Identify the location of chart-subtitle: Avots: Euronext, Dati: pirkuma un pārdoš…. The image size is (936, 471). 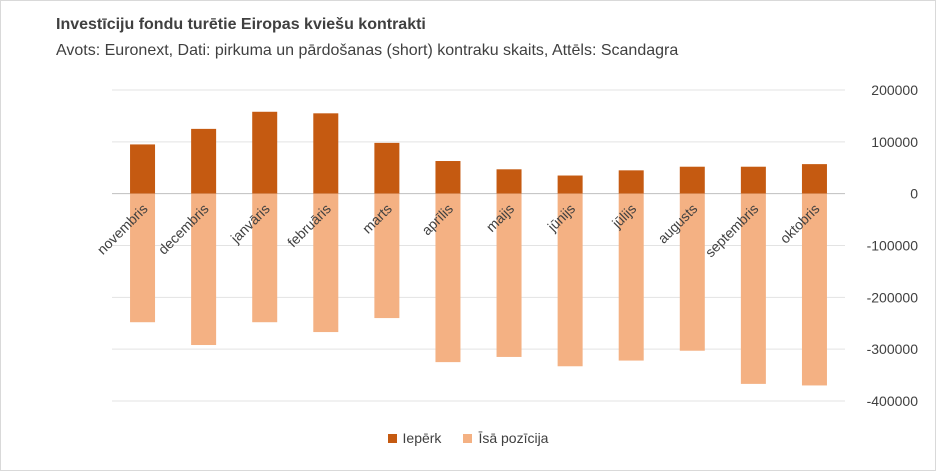
(367, 50).